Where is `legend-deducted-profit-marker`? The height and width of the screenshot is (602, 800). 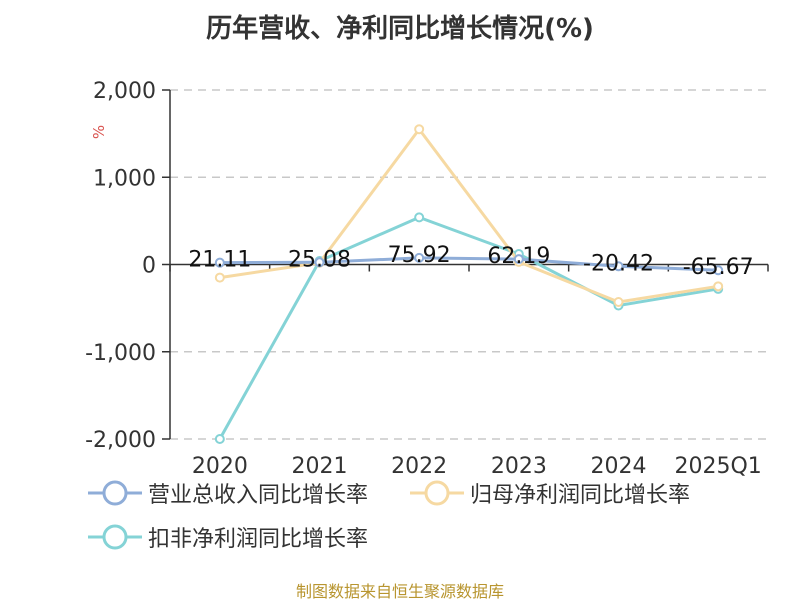 legend-deducted-profit-marker is located at coordinates (115, 537).